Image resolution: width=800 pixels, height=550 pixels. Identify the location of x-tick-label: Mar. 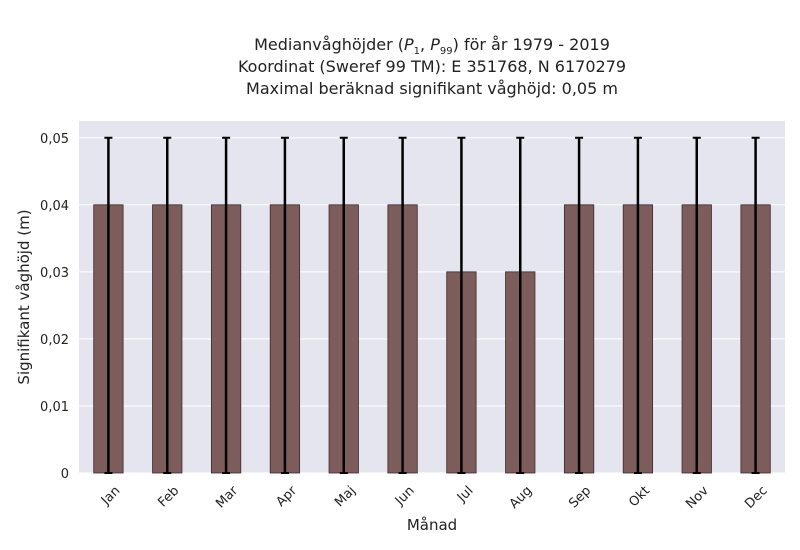
(227, 497).